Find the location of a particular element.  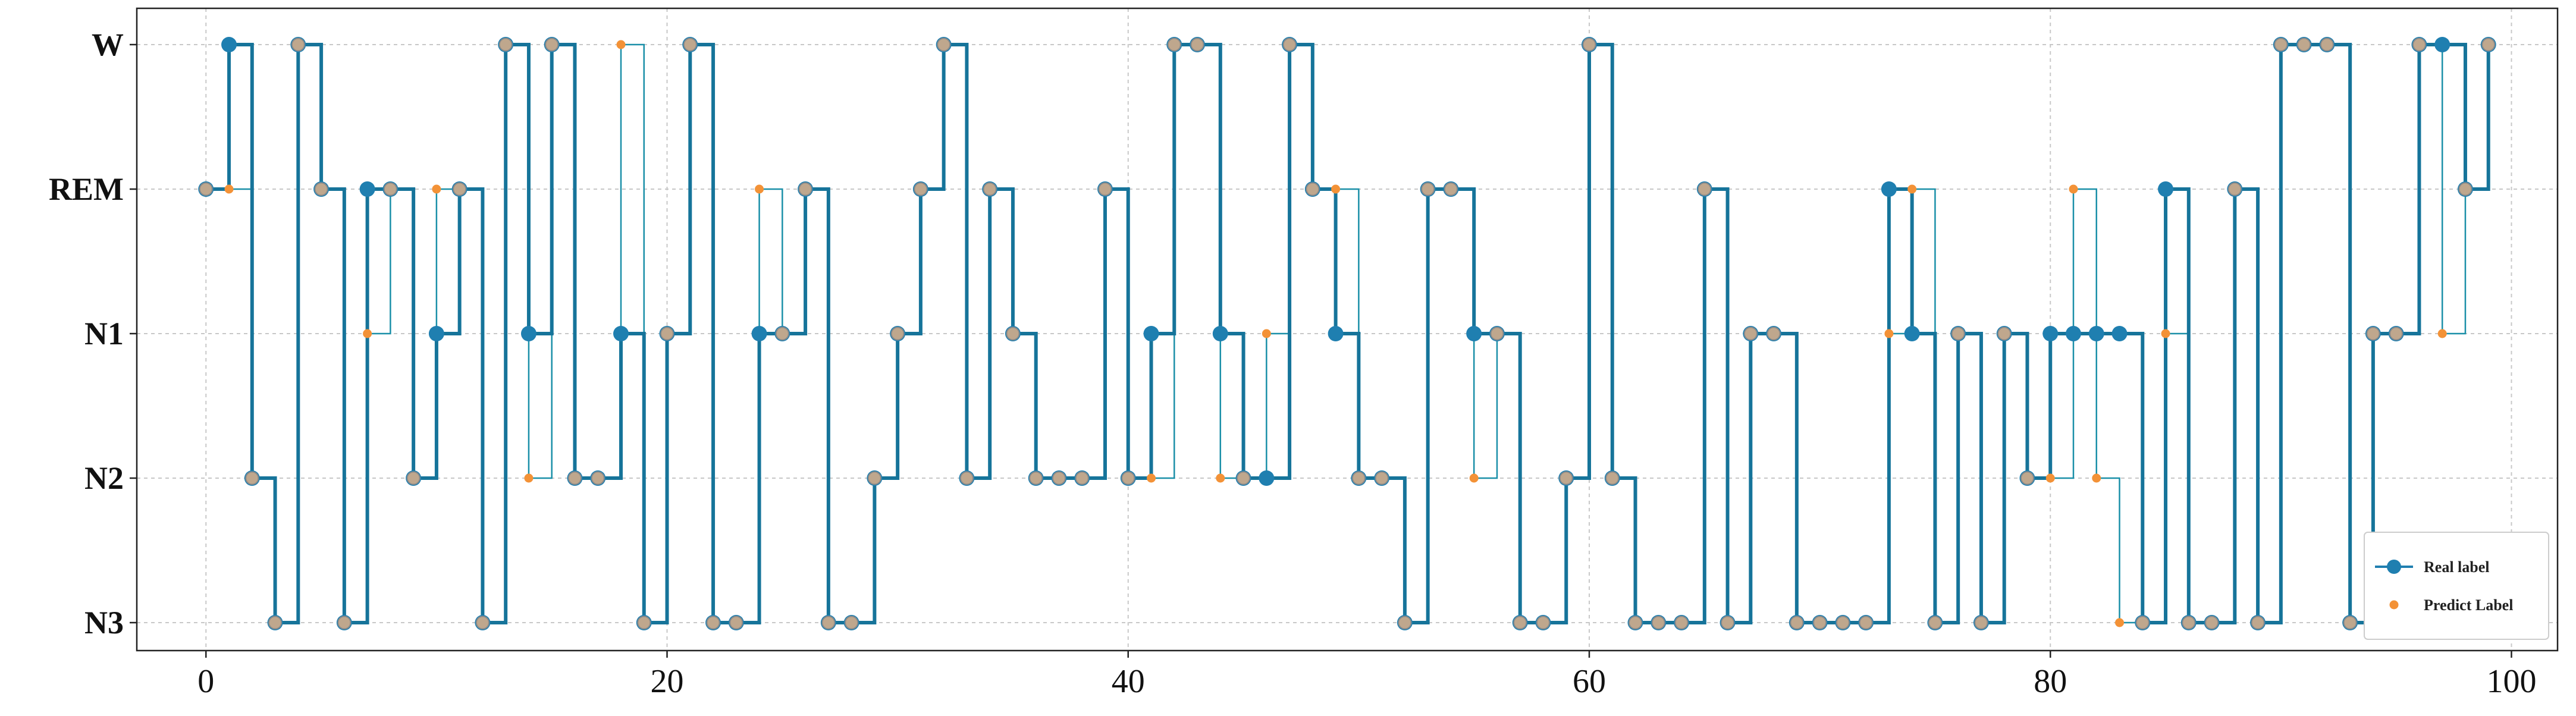

y-tick-label: REM is located at coordinates (86, 189).